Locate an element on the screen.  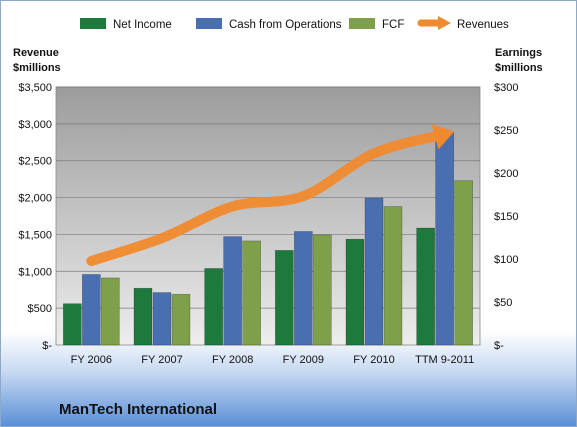
chart-title: ManTech International is located at coordinates (138, 409).